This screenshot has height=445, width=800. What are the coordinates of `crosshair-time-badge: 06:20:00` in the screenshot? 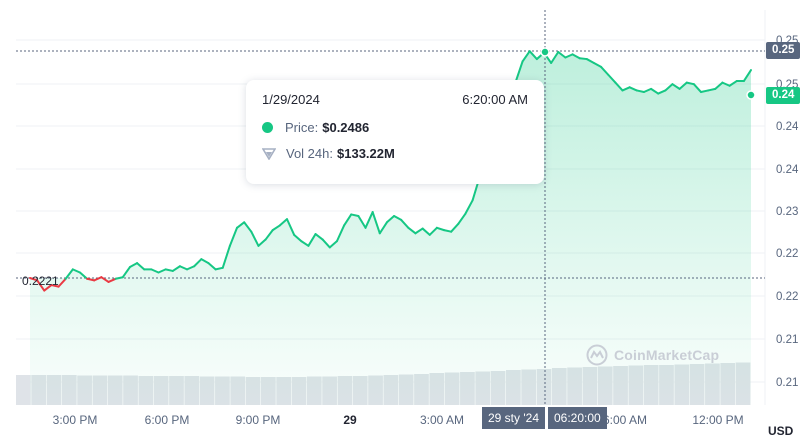 It's located at (577, 418).